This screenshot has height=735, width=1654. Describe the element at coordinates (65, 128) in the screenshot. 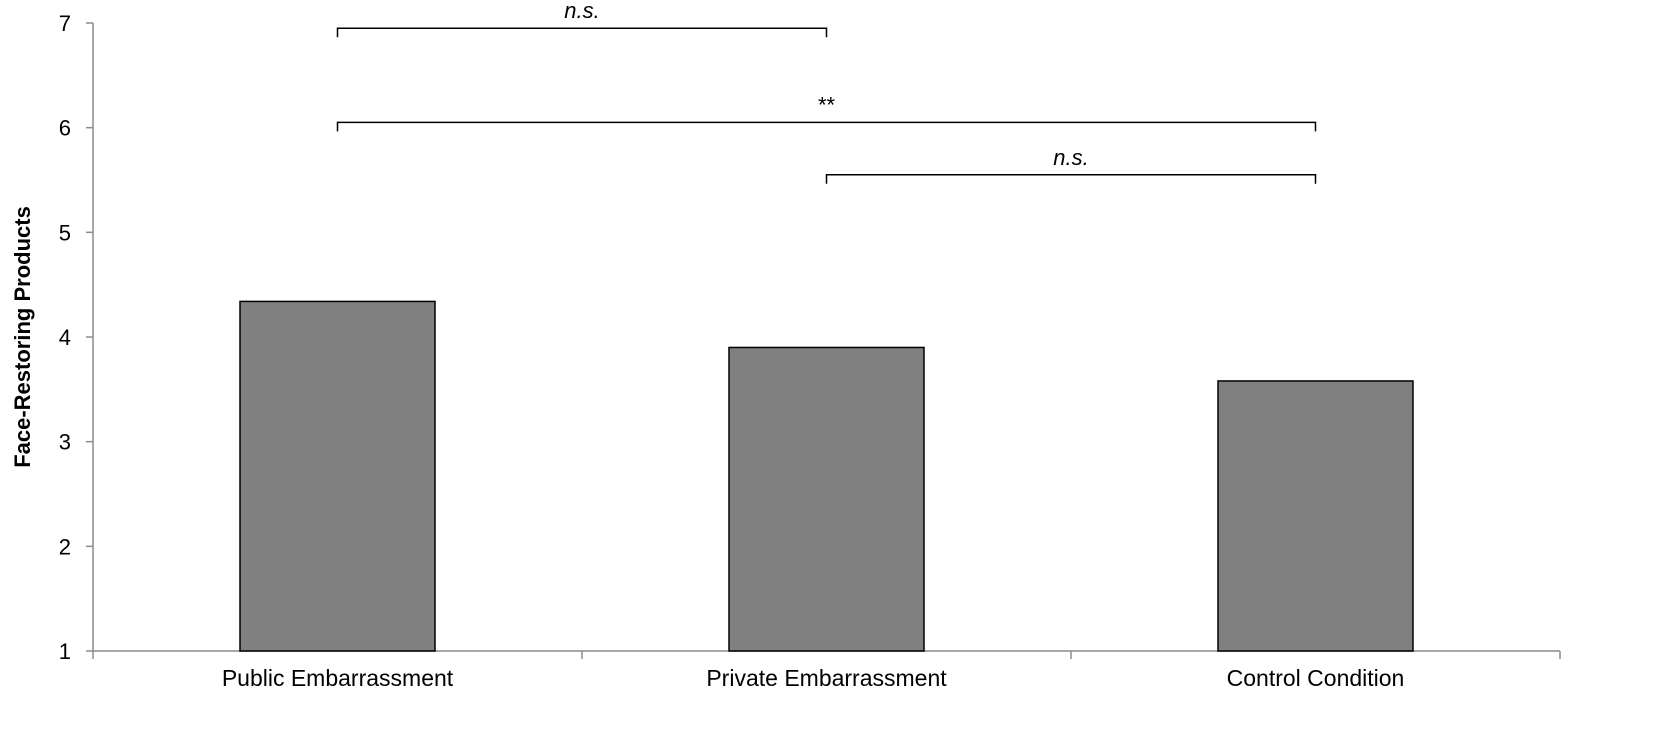

I see `y-tick-label: 6` at that location.